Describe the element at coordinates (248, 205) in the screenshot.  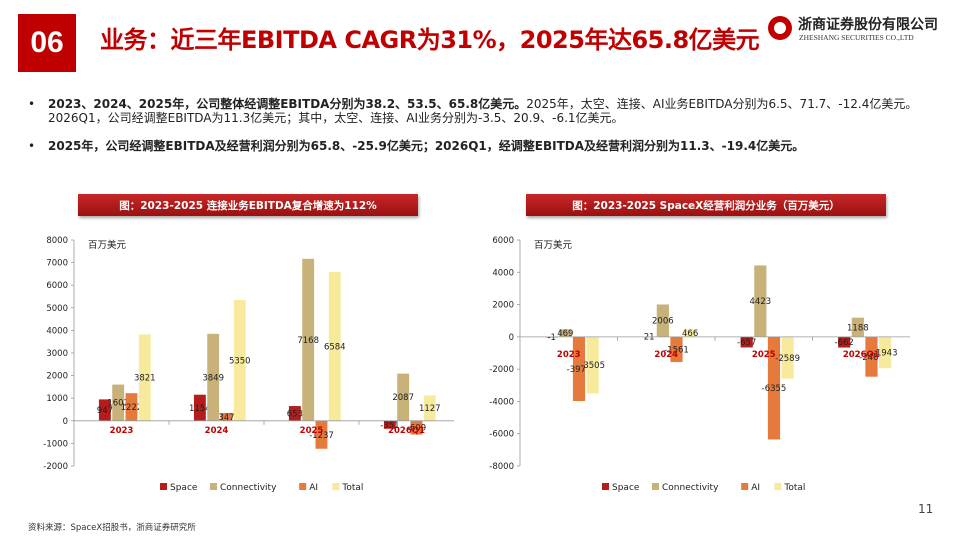
I see `chart-title: 图：2023-2025 连接业务EBITDA复合增速为112%` at that location.